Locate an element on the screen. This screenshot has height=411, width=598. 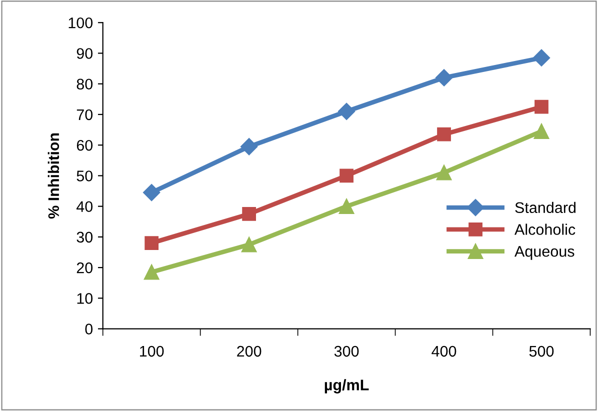
legend-label: Alcoholic is located at coordinates (545, 229).